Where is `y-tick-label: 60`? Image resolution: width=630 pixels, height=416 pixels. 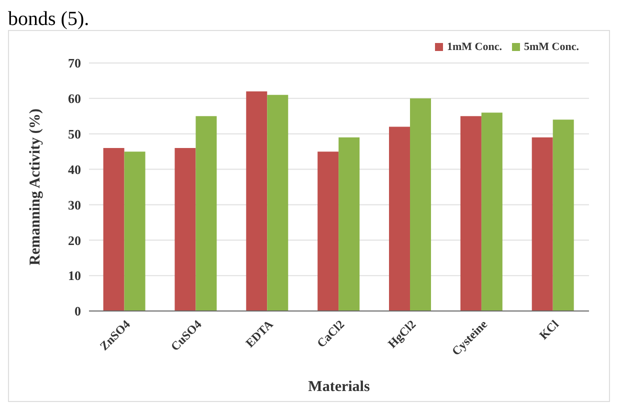 y-tick-label: 60 is located at coordinates (74, 98).